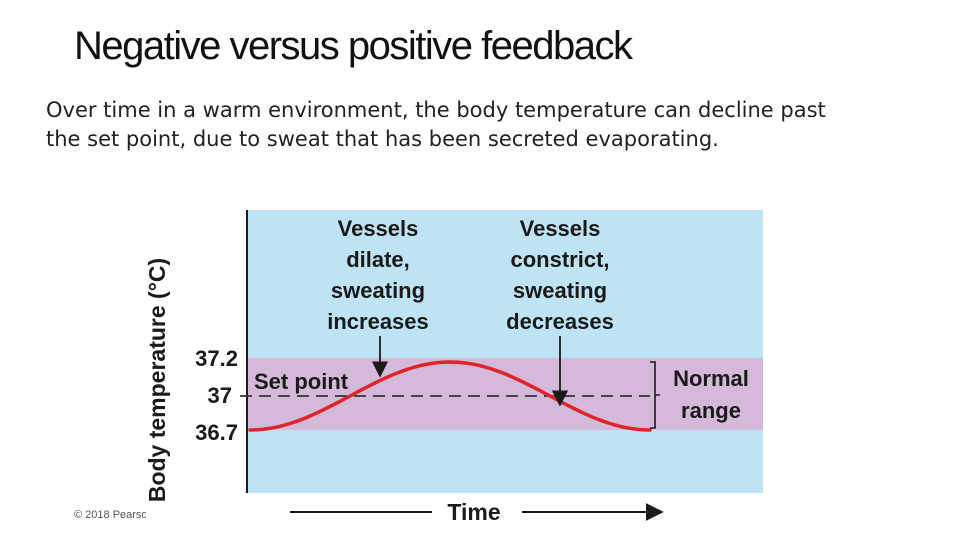 This screenshot has width=960, height=540. What do you see at coordinates (110, 515) in the screenshot?
I see `copyright-notice: © 2018 Pearson` at bounding box center [110, 515].